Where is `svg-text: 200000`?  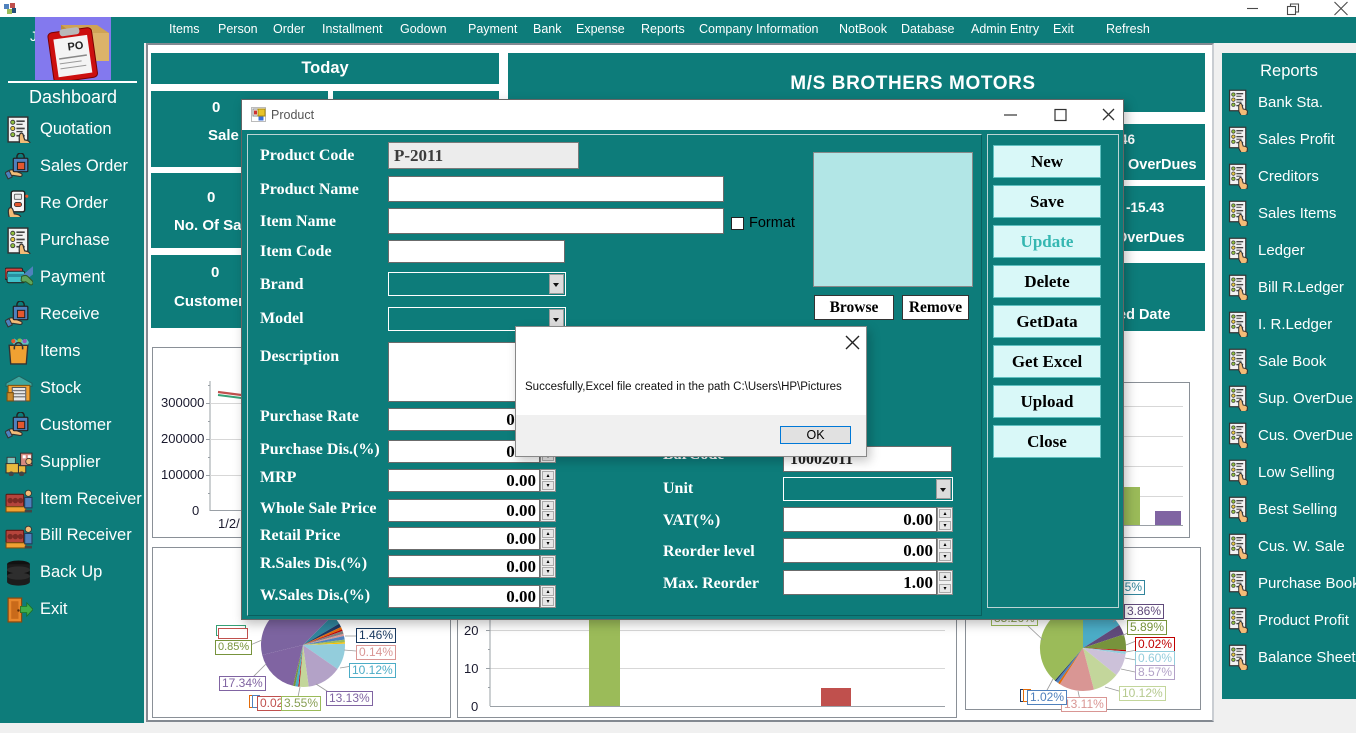
svg-text: 200000 is located at coordinates (182, 438).